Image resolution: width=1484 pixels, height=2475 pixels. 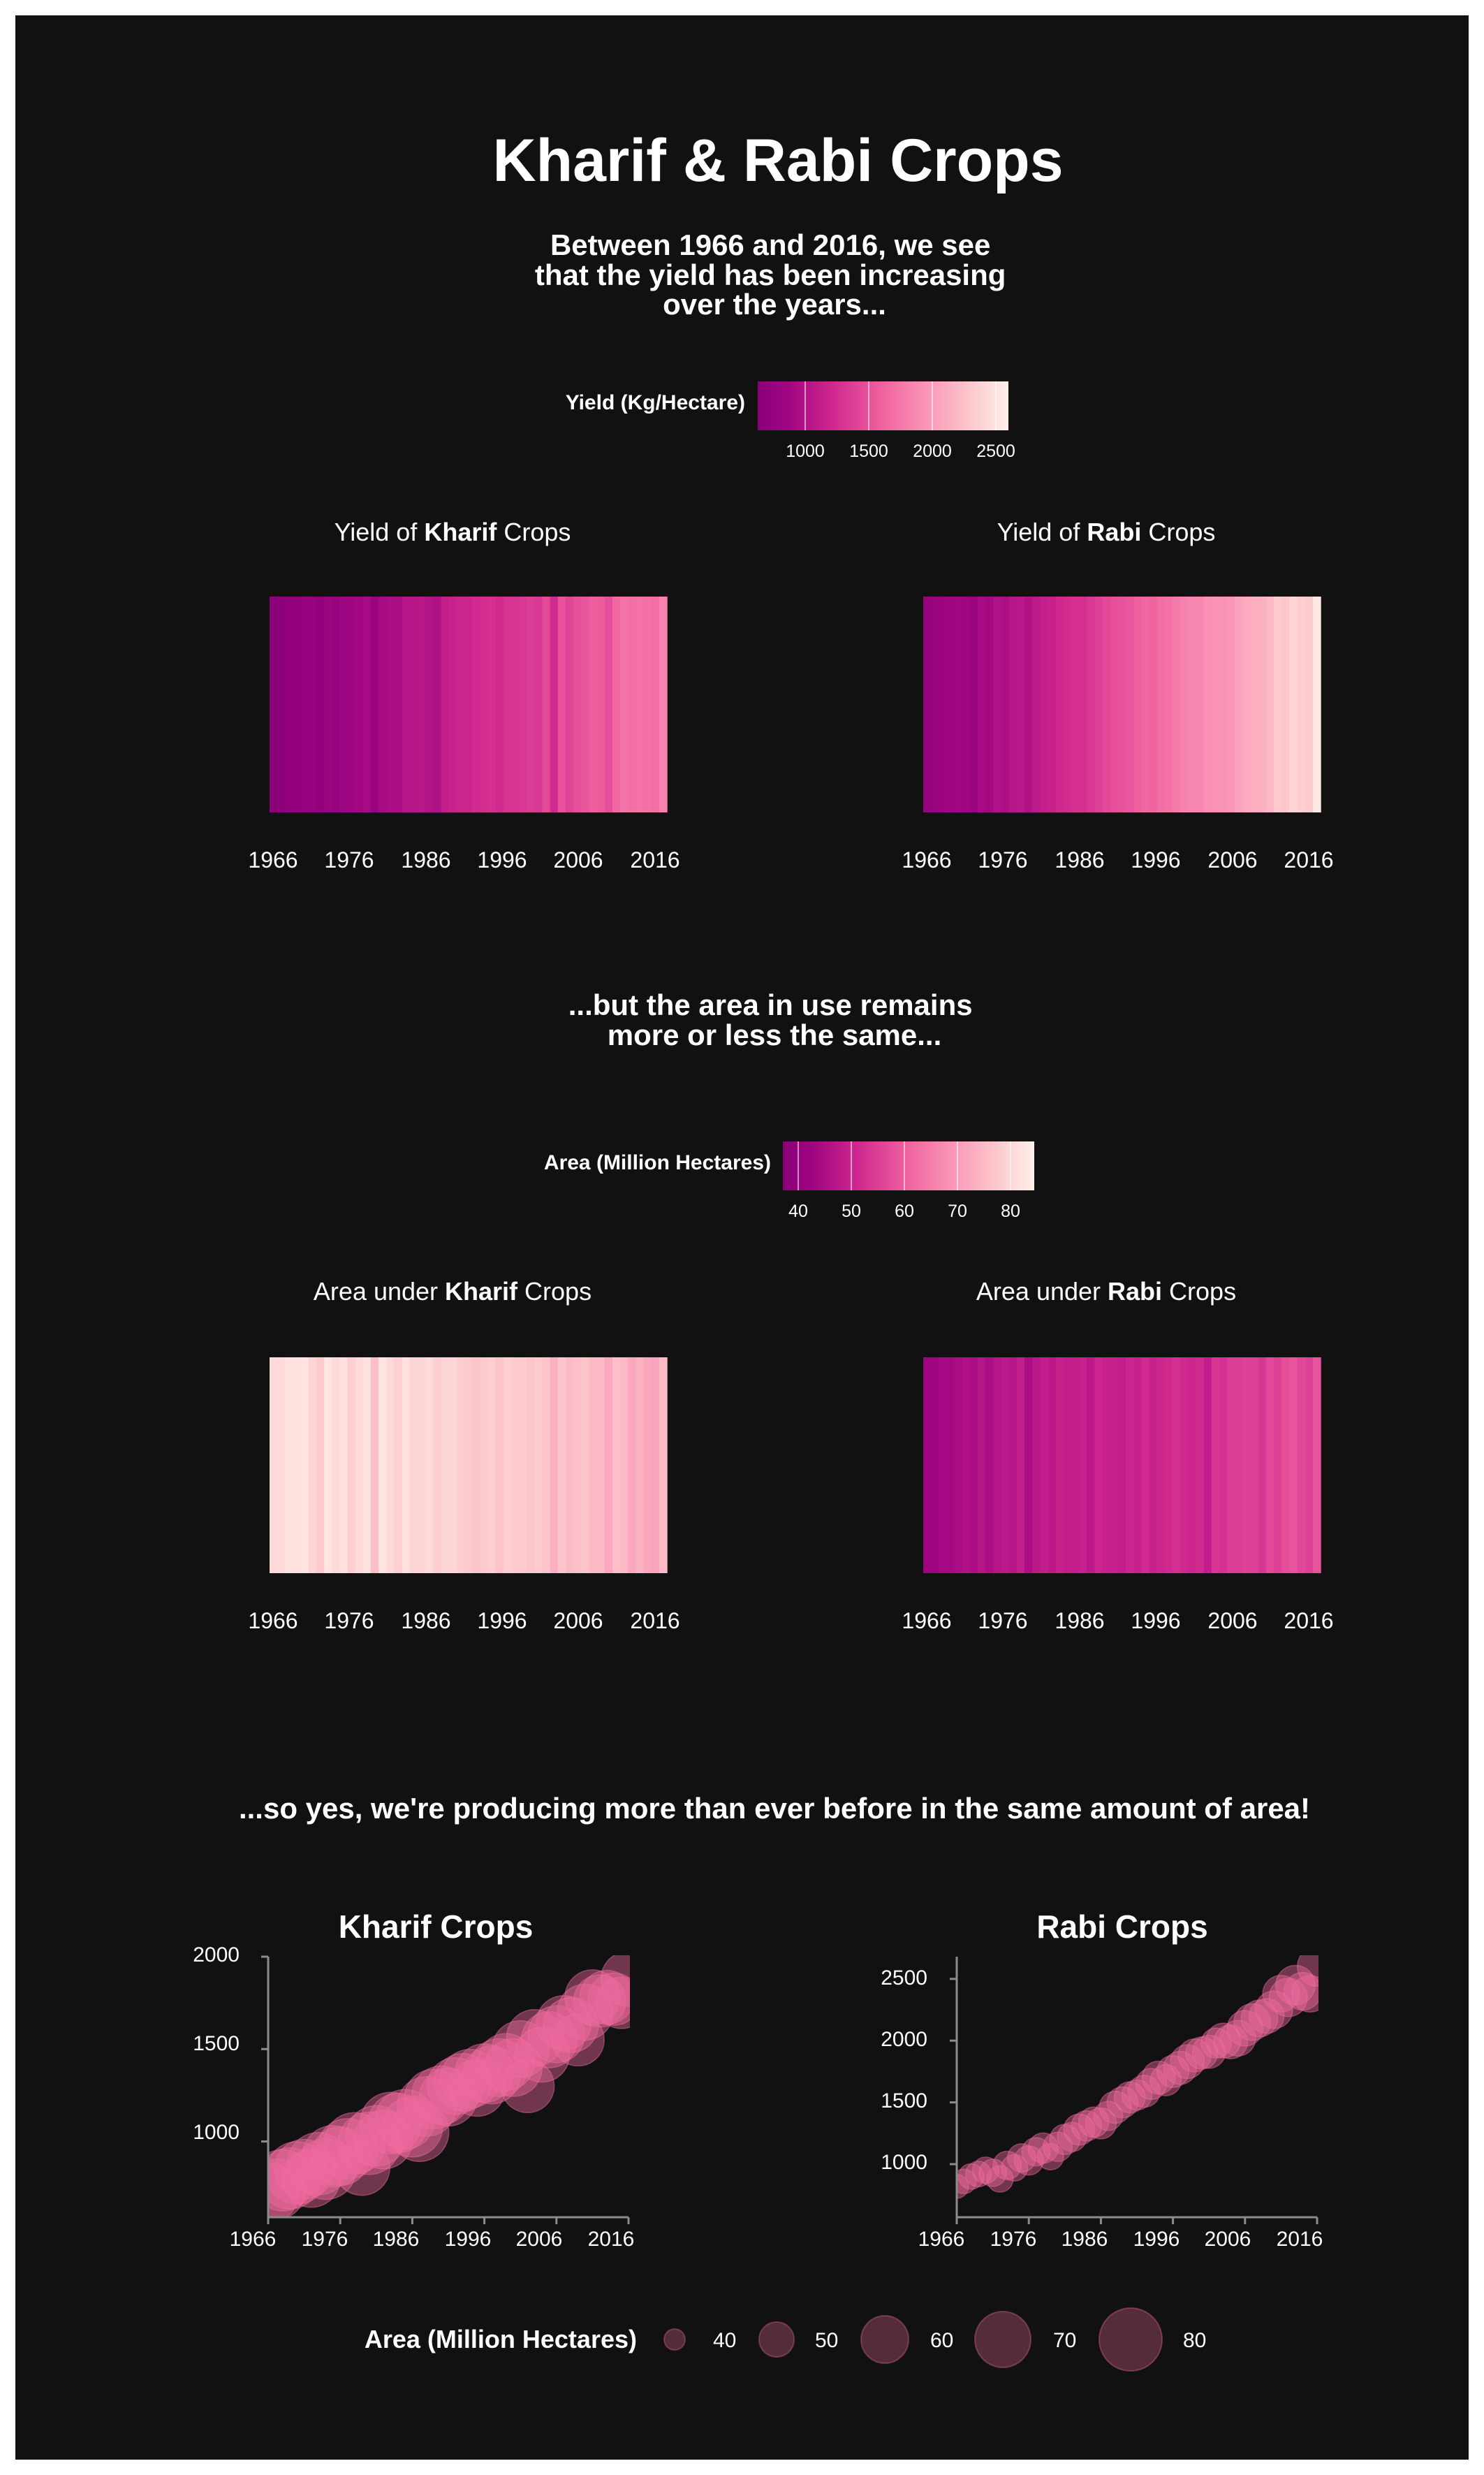 I want to click on x-tick-label: 1986, so click(x=1079, y=1620).